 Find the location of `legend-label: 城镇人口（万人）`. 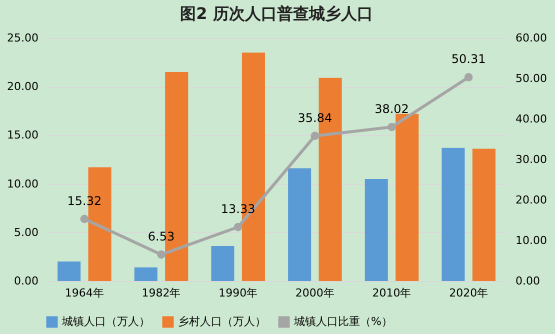

legend-label: 城镇人口（万人） is located at coordinates (105, 321).